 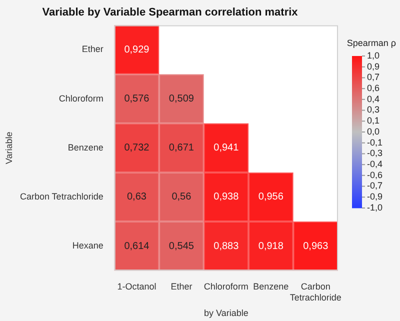 I want to click on data-label: 0,963, so click(x=316, y=246).